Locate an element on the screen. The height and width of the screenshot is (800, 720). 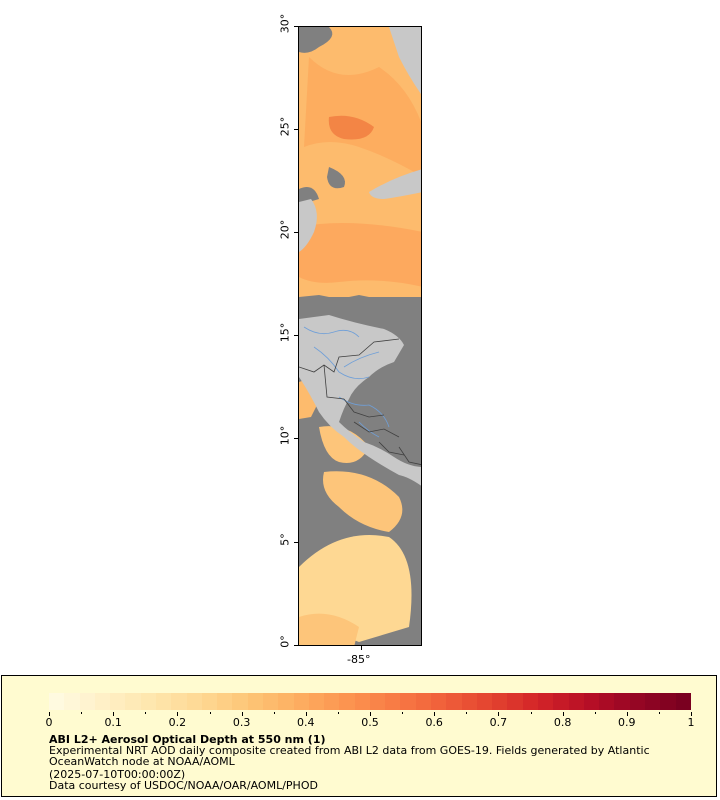
border-layer is located at coordinates (360, 401).